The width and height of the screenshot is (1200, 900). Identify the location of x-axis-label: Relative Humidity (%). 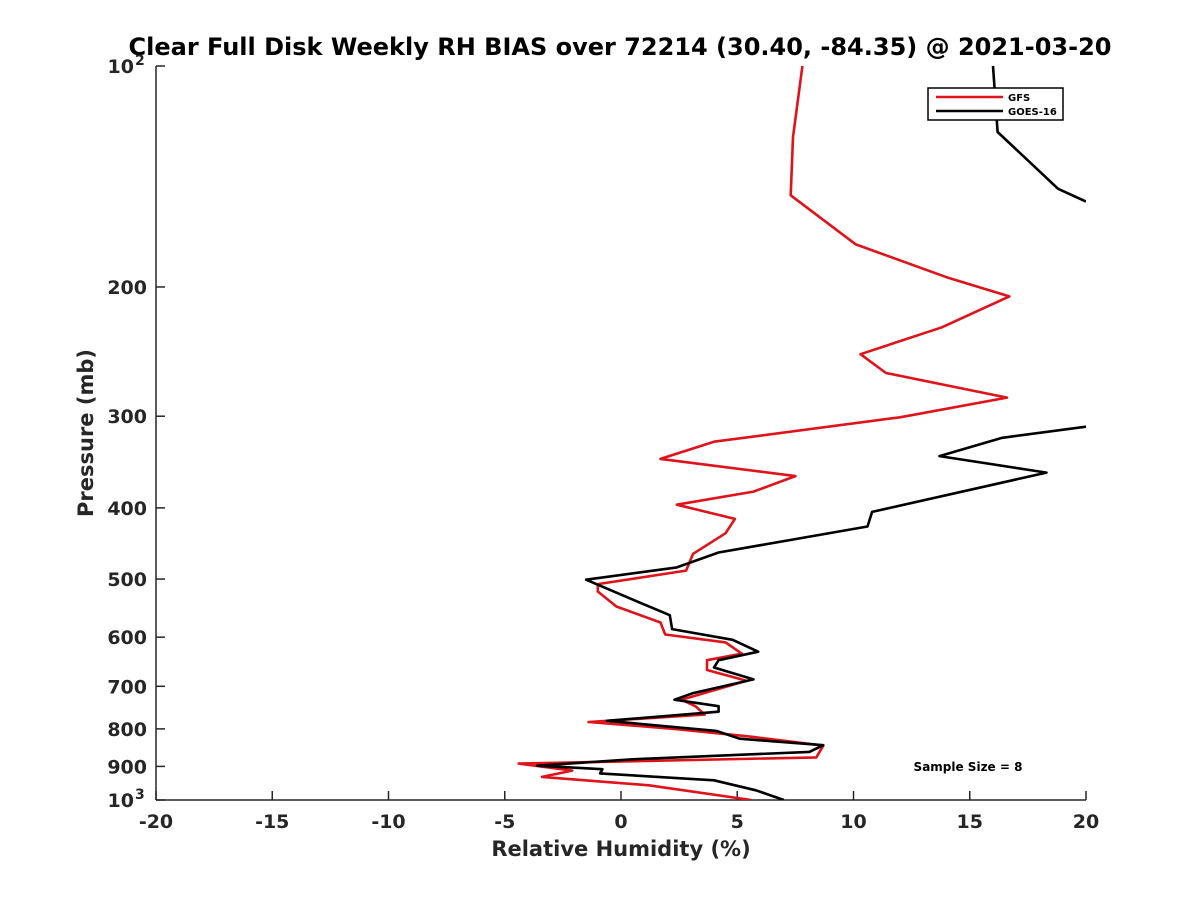
(620, 849).